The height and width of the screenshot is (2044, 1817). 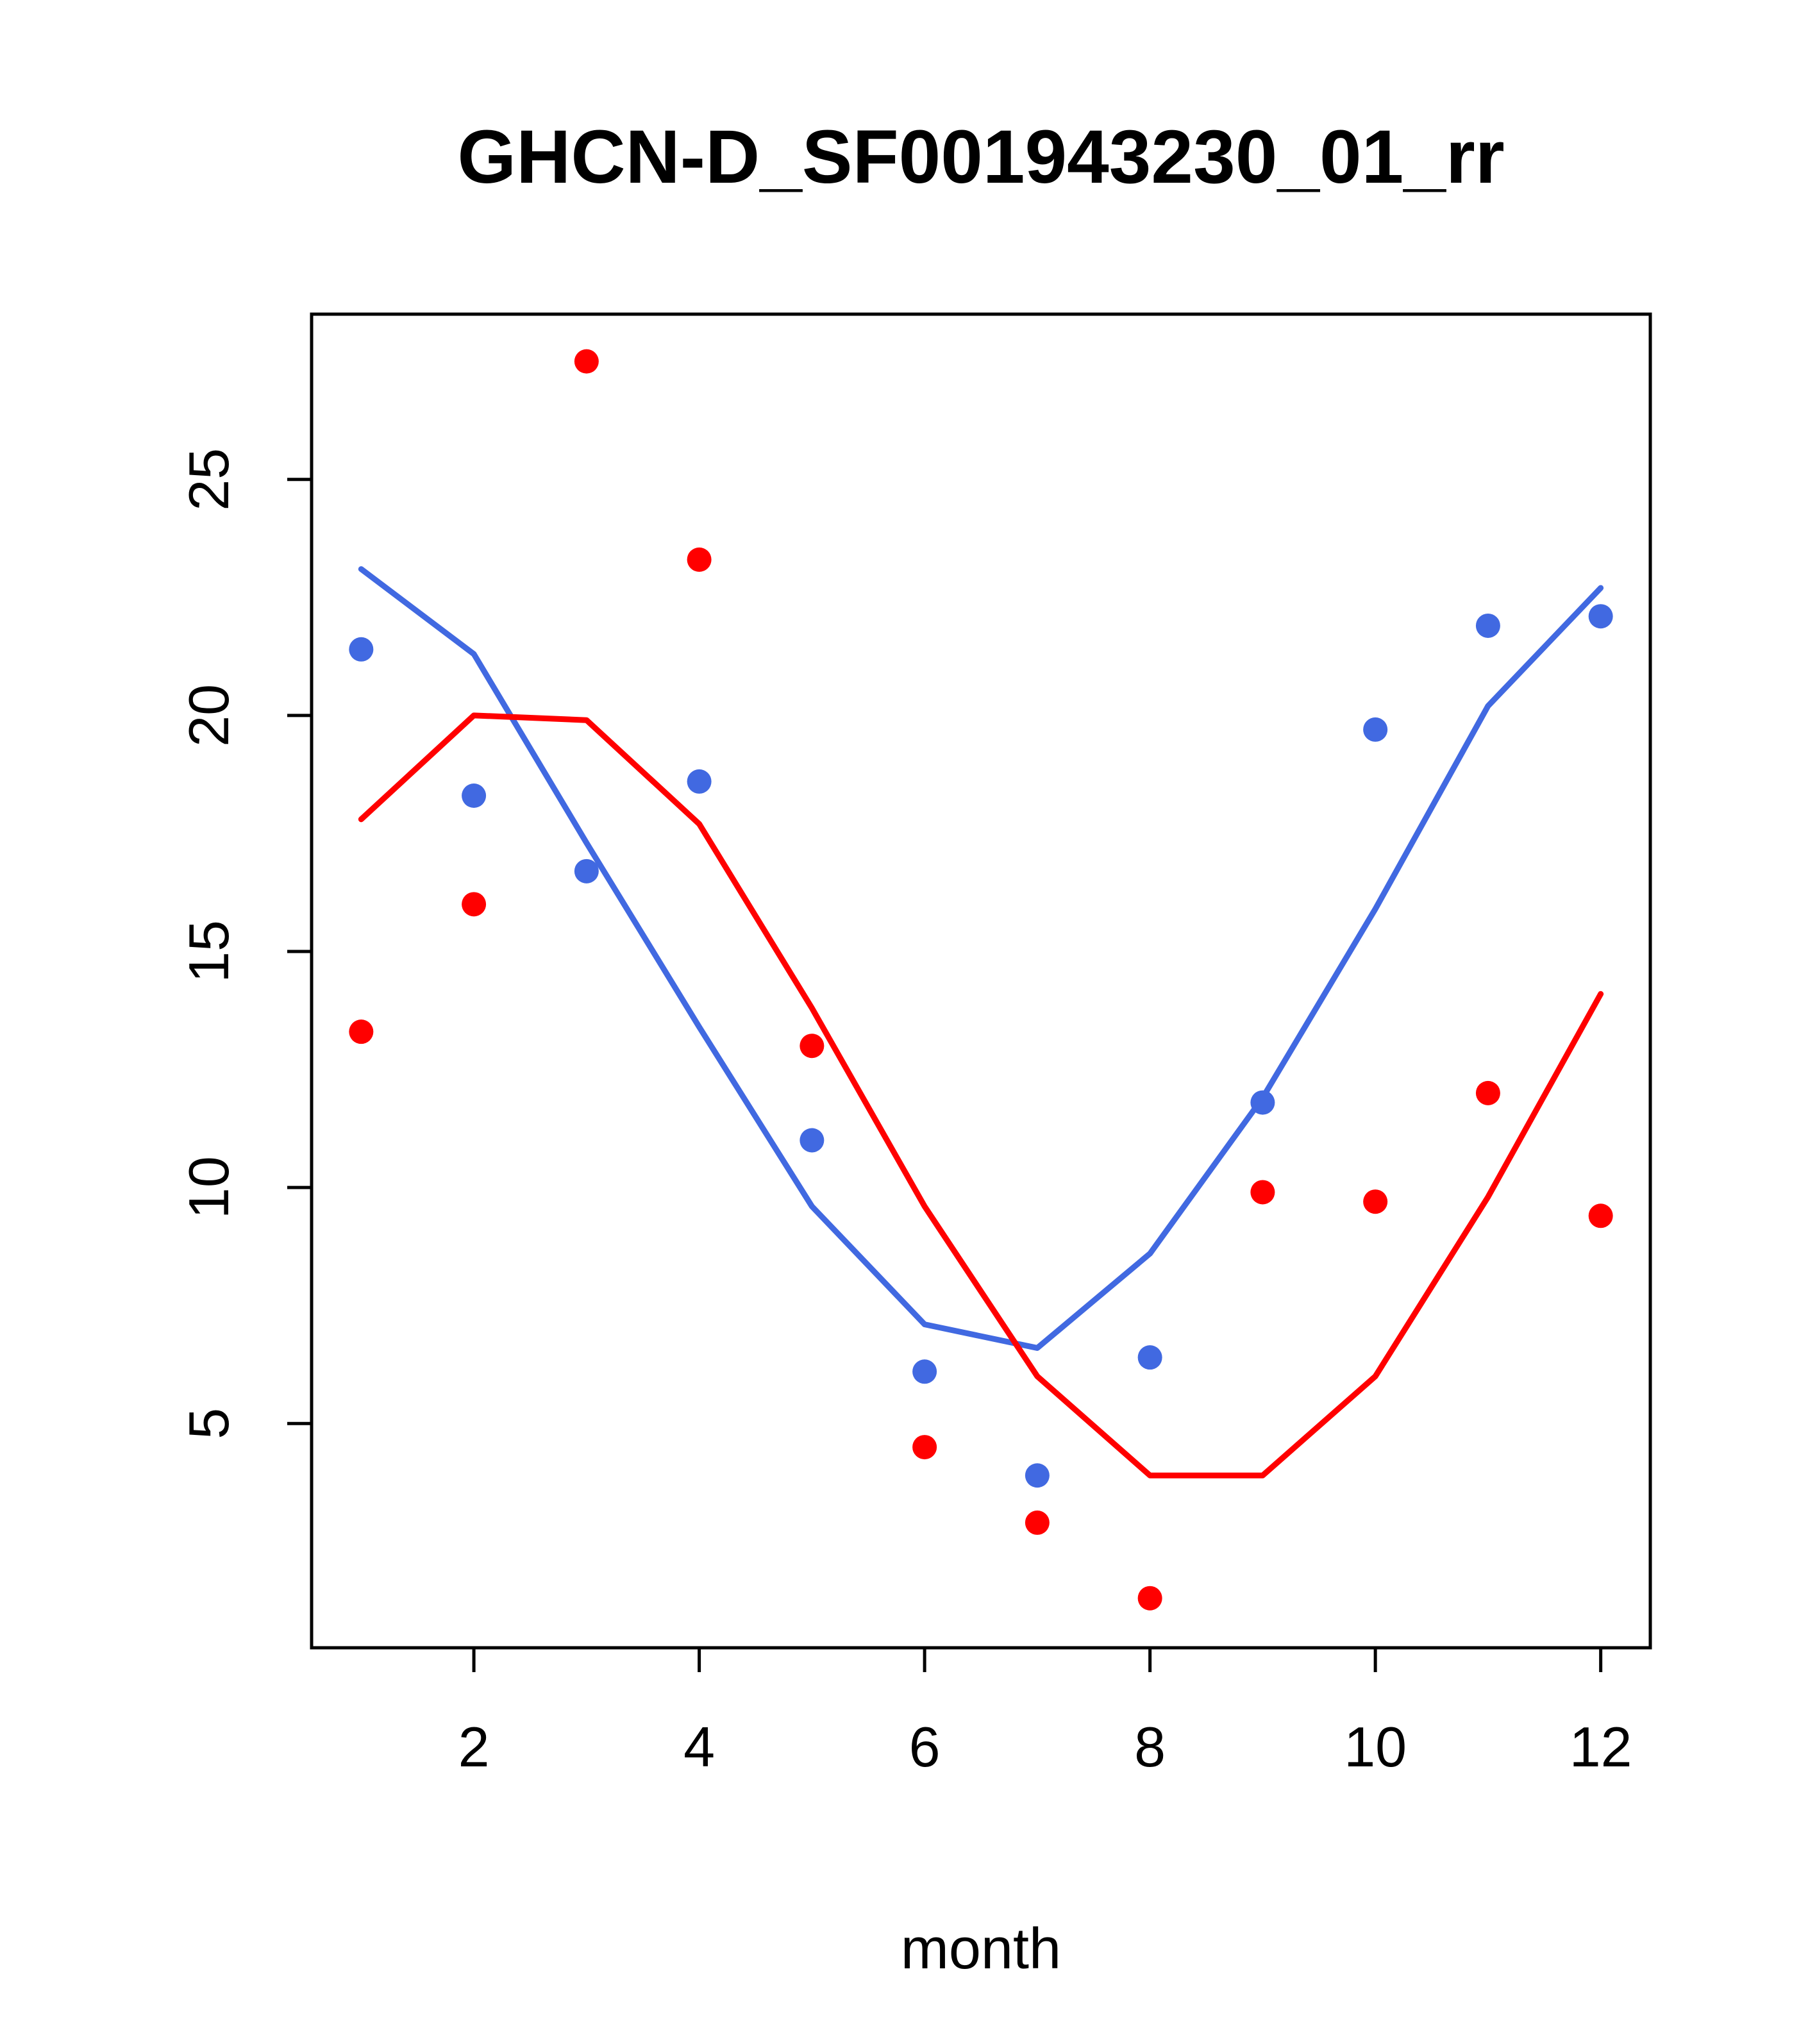 What do you see at coordinates (925, 1747) in the screenshot?
I see `x-tick-label: 6` at bounding box center [925, 1747].